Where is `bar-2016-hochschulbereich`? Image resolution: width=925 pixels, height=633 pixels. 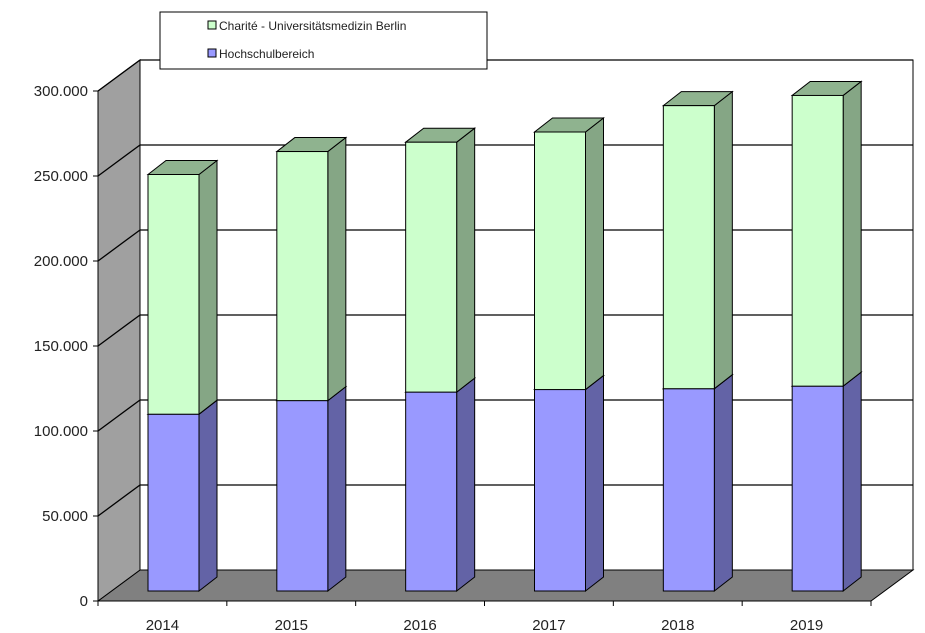
bar-2016-hochschulbereich is located at coordinates (440, 485).